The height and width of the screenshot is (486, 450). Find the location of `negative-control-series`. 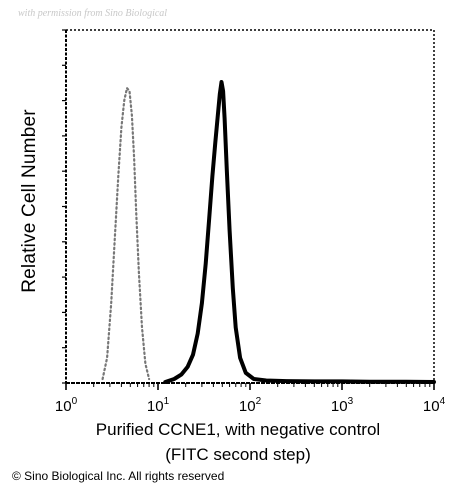

negative-control-series is located at coordinates (126, 233).